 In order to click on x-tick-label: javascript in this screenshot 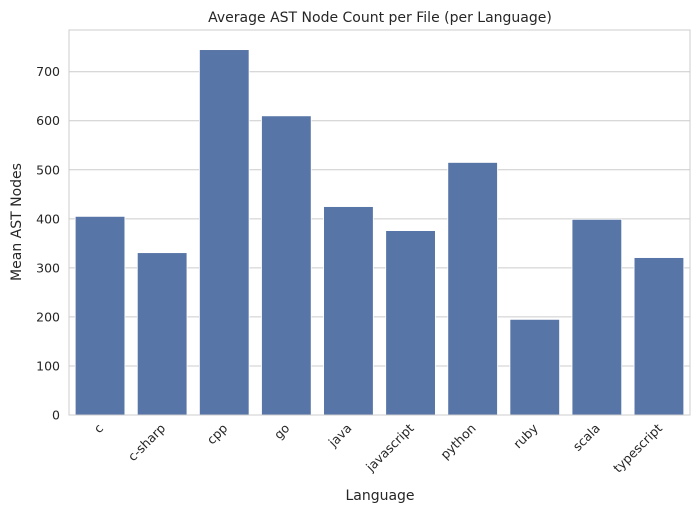, I will do `click(389, 447)`.